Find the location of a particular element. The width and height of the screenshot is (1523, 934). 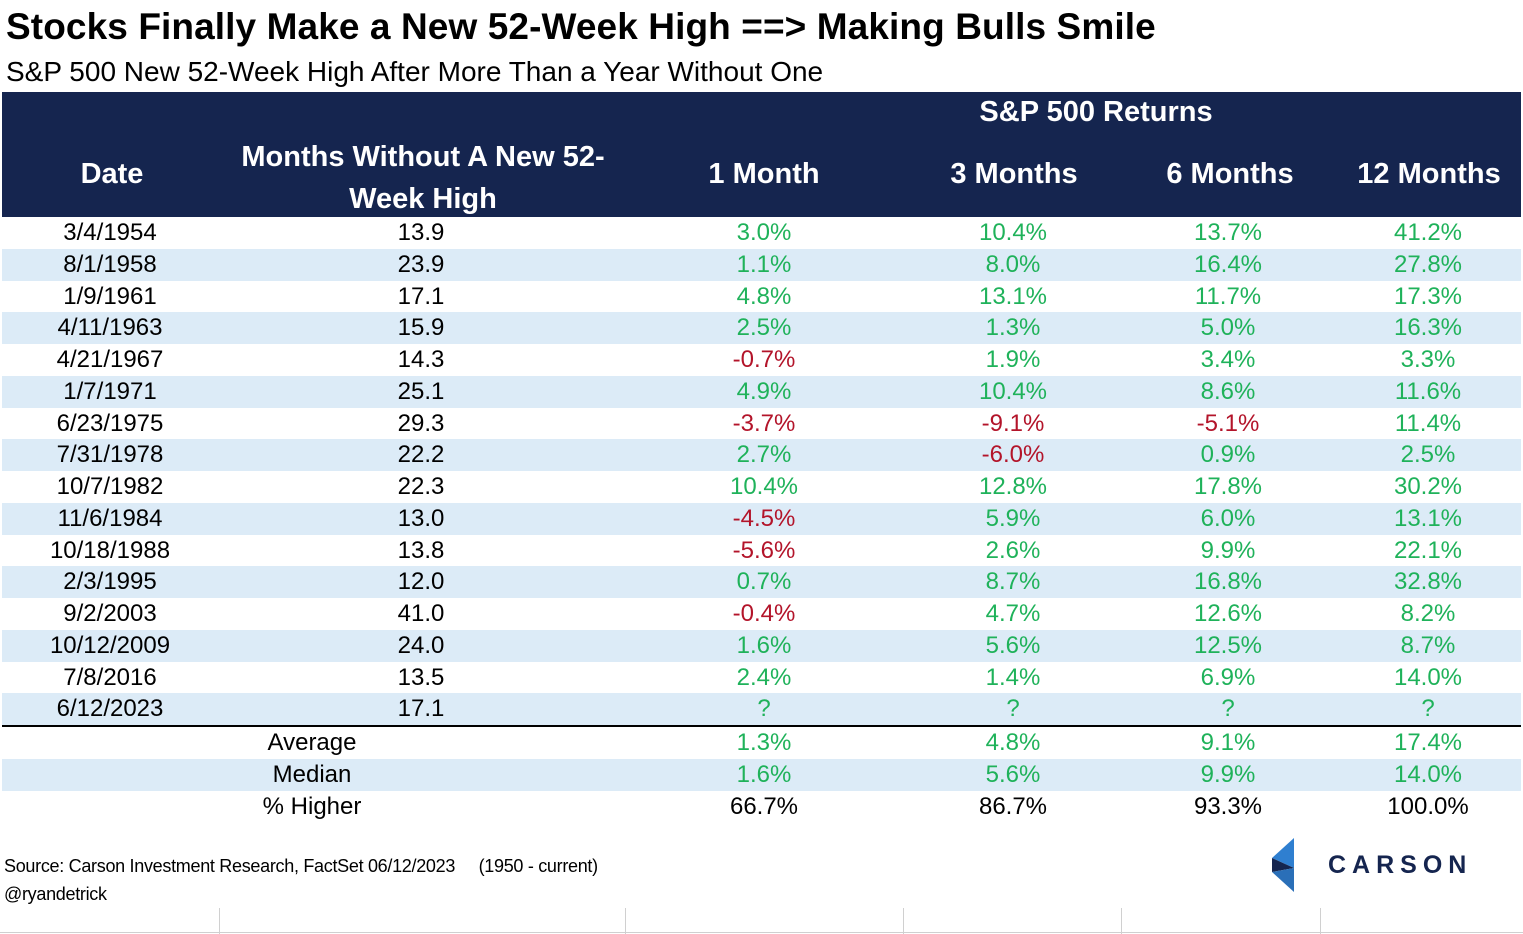

summary-1-month: 1.6% is located at coordinates (764, 774).